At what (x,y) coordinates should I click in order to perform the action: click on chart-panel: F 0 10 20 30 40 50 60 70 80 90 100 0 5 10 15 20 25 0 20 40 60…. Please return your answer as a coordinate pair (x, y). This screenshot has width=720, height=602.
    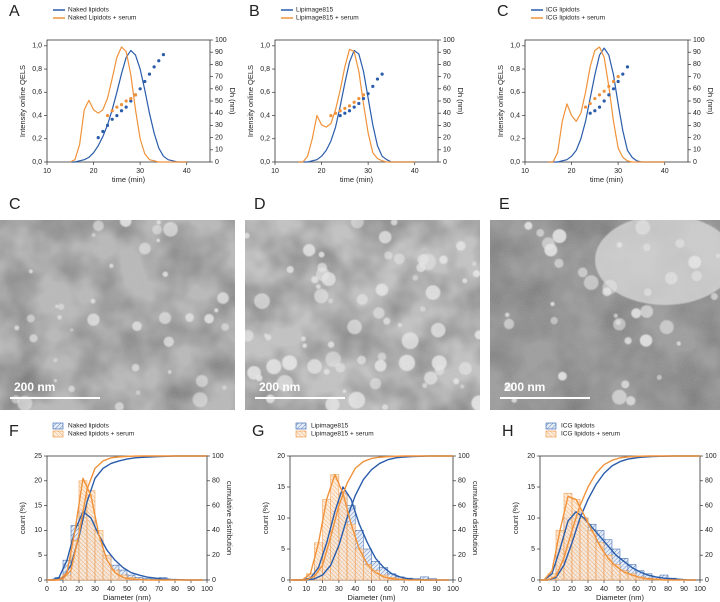
    Looking at the image, I should click on (121, 512).